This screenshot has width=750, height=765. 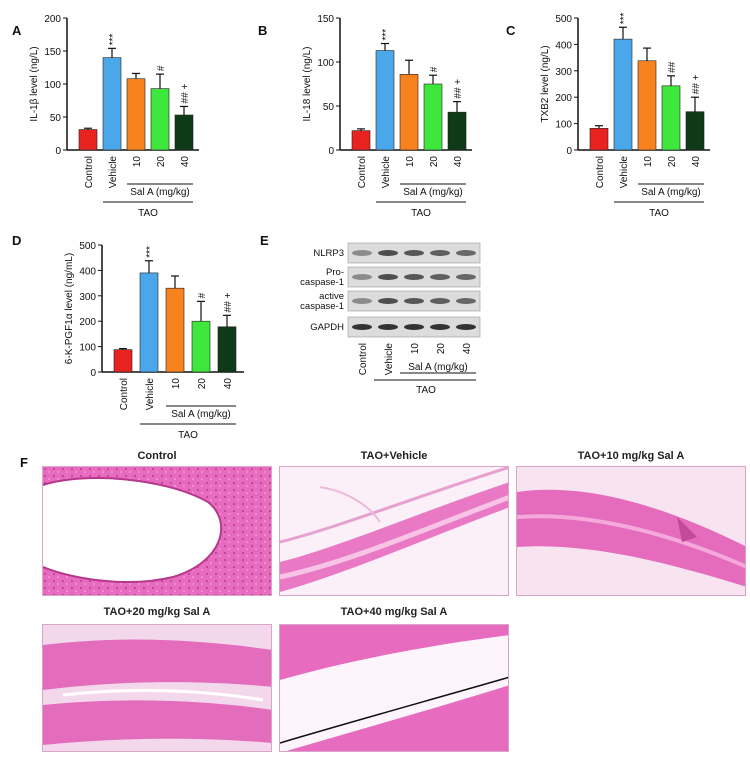 What do you see at coordinates (415, 349) in the screenshot?
I see `blot-lane-label: 10` at bounding box center [415, 349].